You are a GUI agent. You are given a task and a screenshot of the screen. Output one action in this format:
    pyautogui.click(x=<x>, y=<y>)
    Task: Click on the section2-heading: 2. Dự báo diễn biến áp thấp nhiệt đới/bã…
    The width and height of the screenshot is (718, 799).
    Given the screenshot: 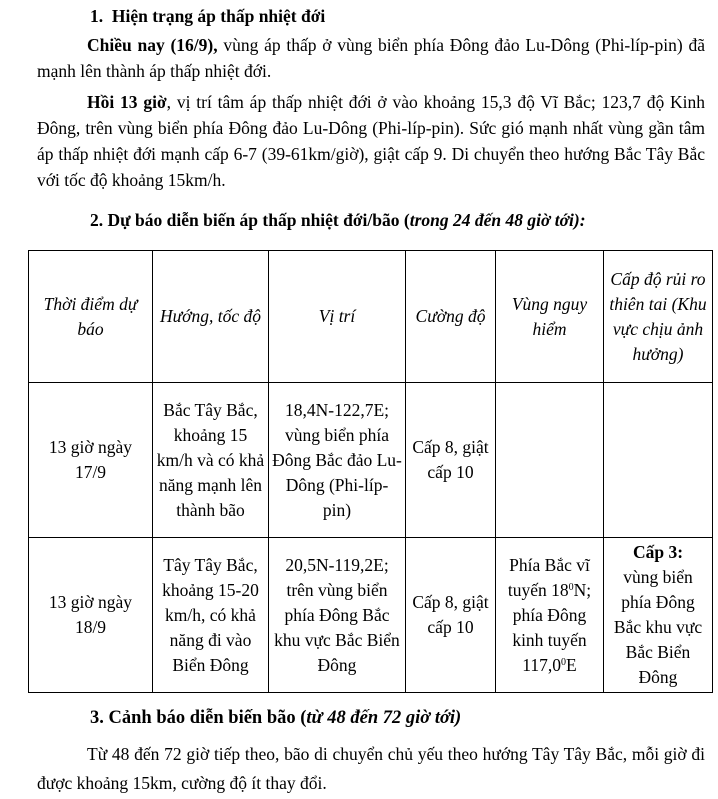 What is the action you would take?
    pyautogui.click(x=400, y=220)
    